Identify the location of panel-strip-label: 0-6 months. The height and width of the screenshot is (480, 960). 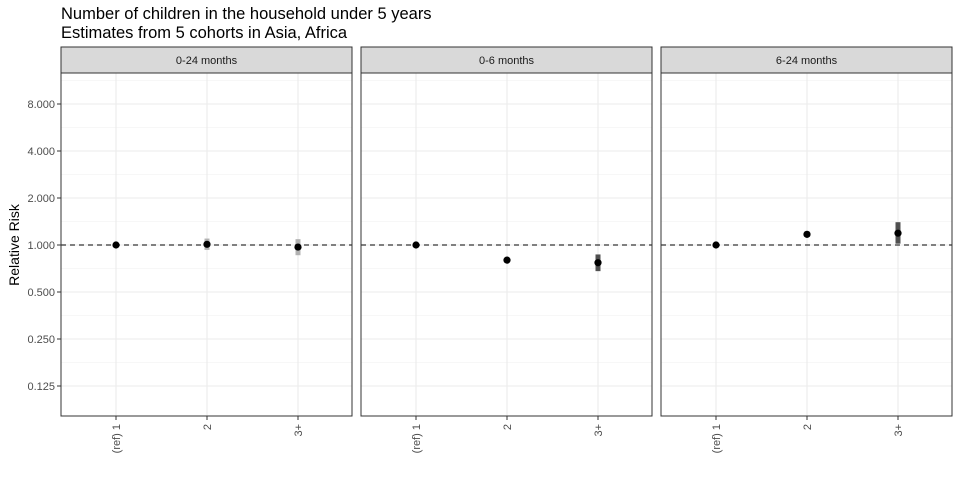
(507, 61).